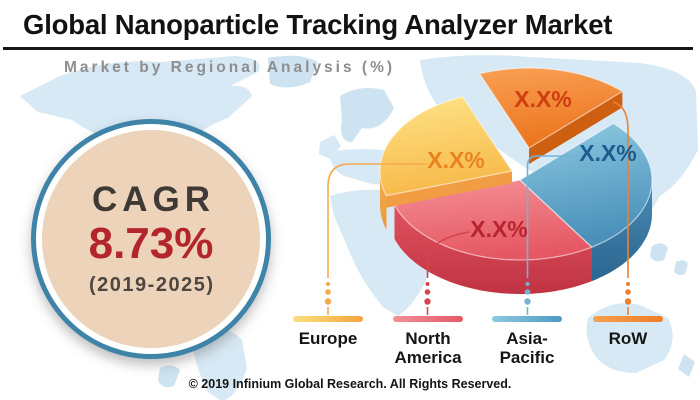 Image resolution: width=700 pixels, height=400 pixels. I want to click on legend-item-asia-pacific: Asia-Pacific, so click(527, 341).